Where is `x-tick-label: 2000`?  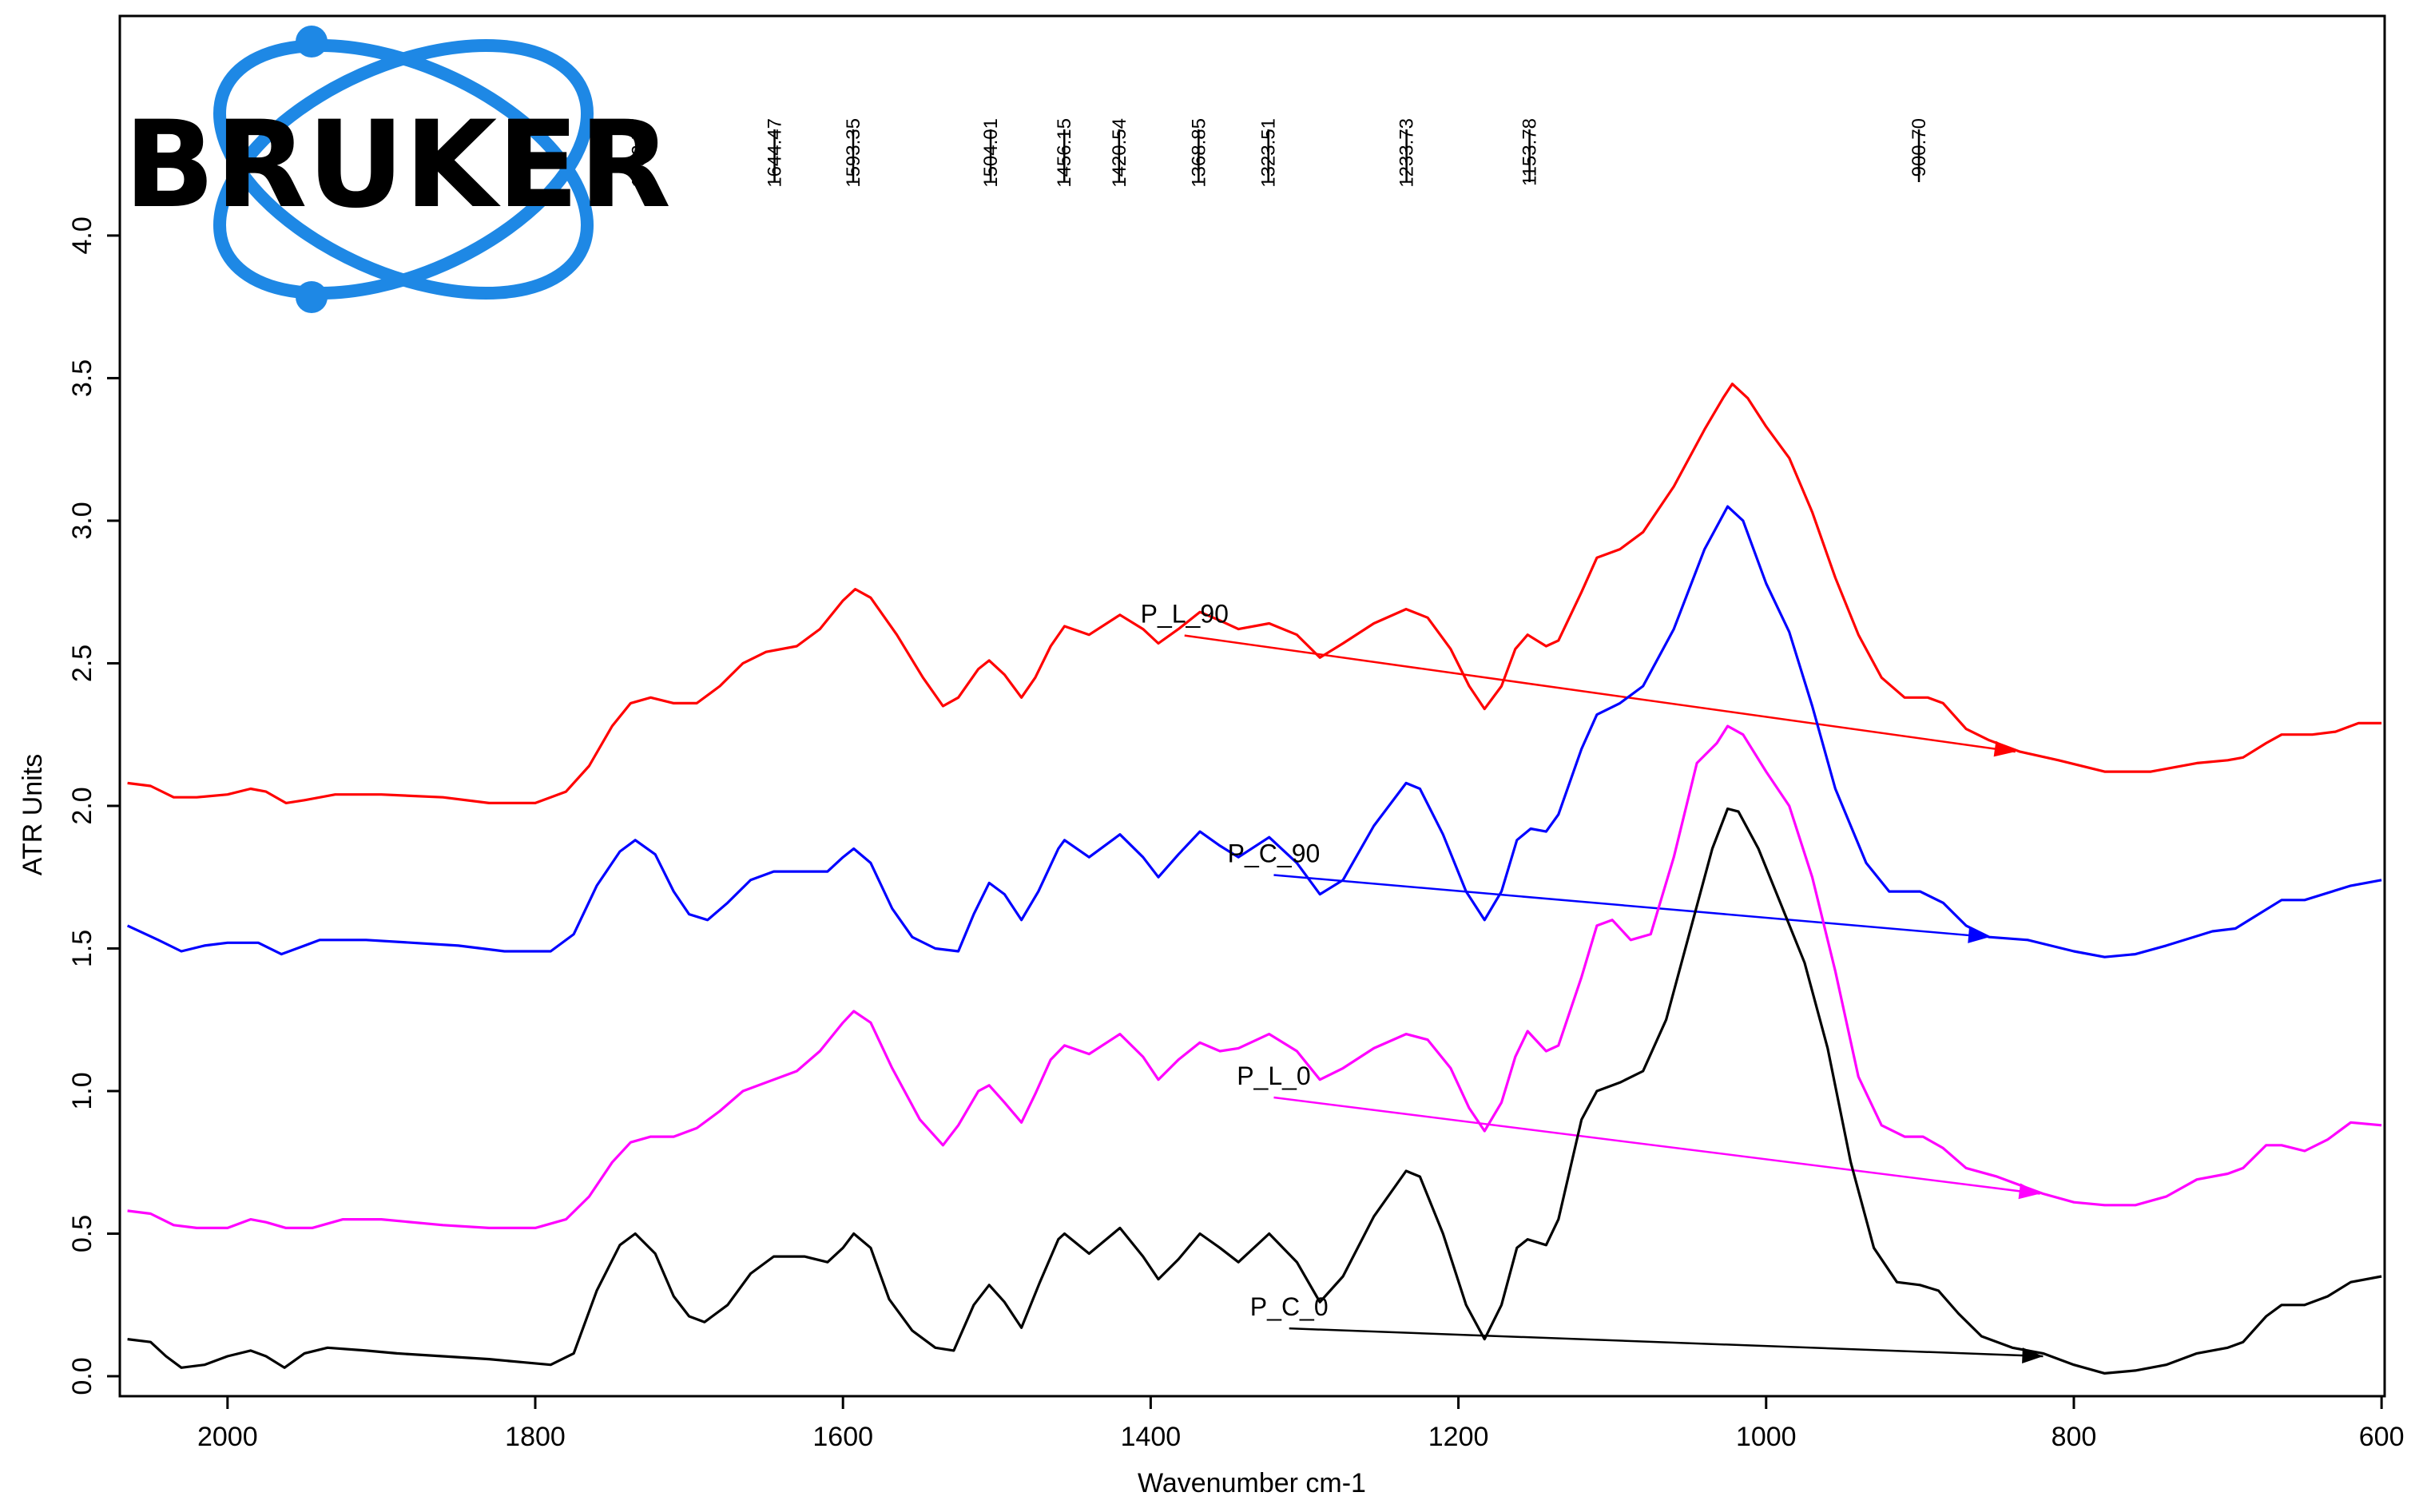
x-tick-label: 2000 is located at coordinates (228, 1437).